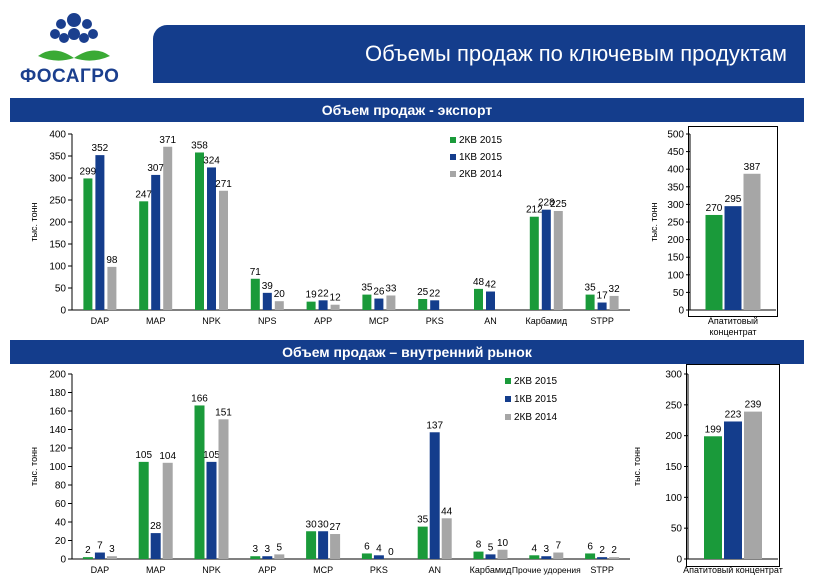 Image resolution: width=814 pixels, height=583 pixels. I want to click on export-main-data-label: 12, so click(336, 298).